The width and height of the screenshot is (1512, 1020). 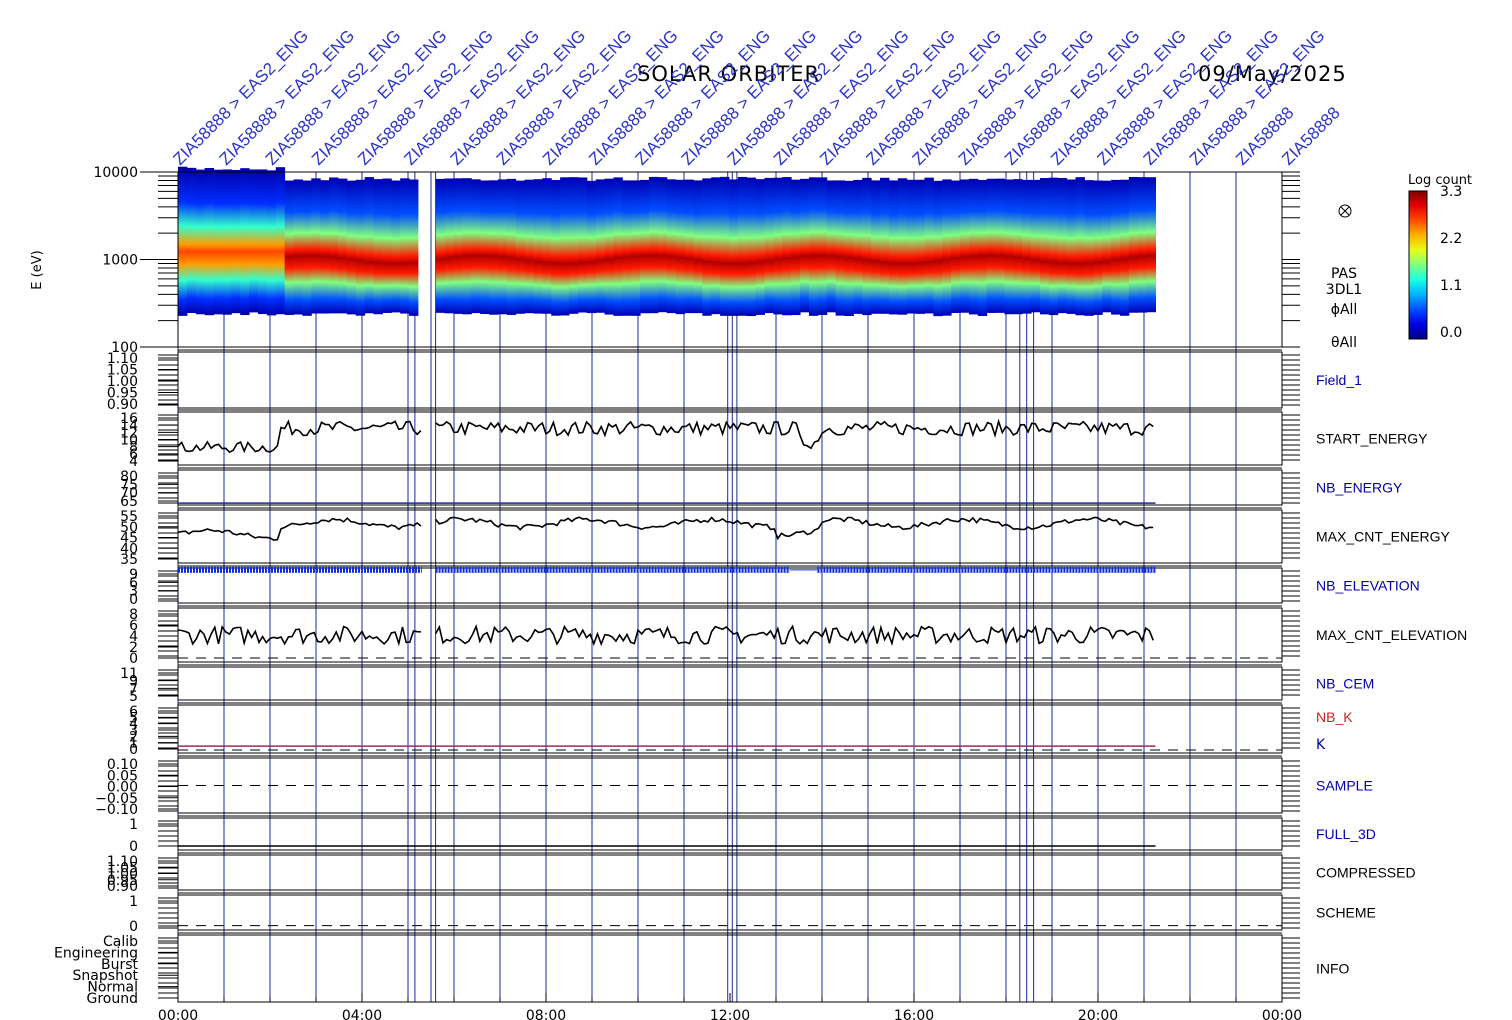 What do you see at coordinates (1339, 380) in the screenshot?
I see `panel-label: Field_1` at bounding box center [1339, 380].